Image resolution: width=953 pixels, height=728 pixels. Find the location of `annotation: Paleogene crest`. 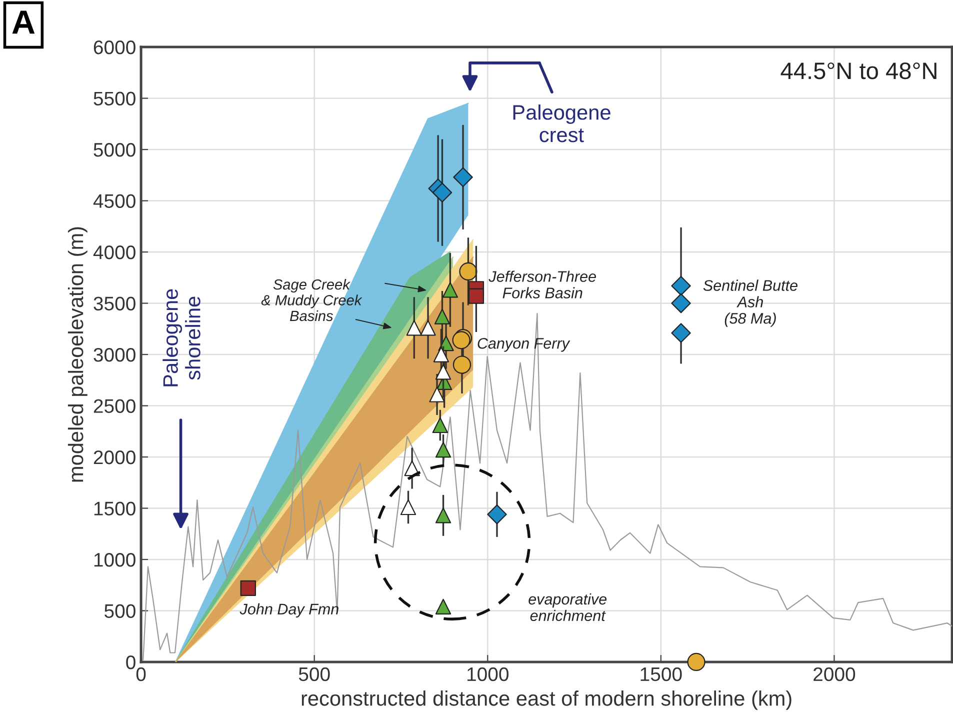

annotation: Paleogene crest is located at coordinates (561, 123).